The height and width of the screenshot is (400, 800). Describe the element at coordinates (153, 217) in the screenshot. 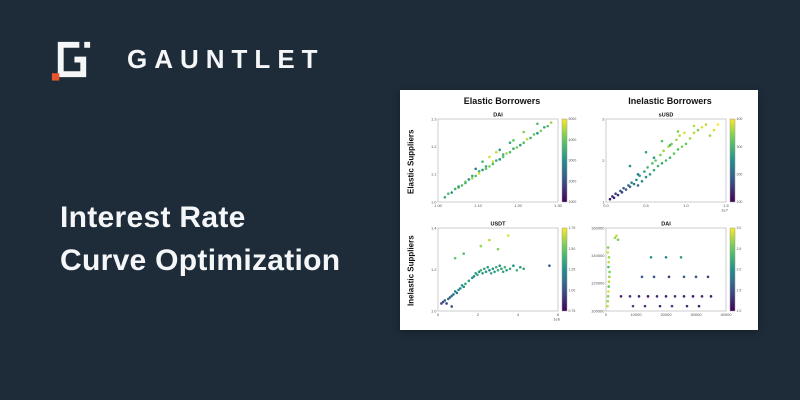

I see `page-title-line1: Interest Rate` at that location.